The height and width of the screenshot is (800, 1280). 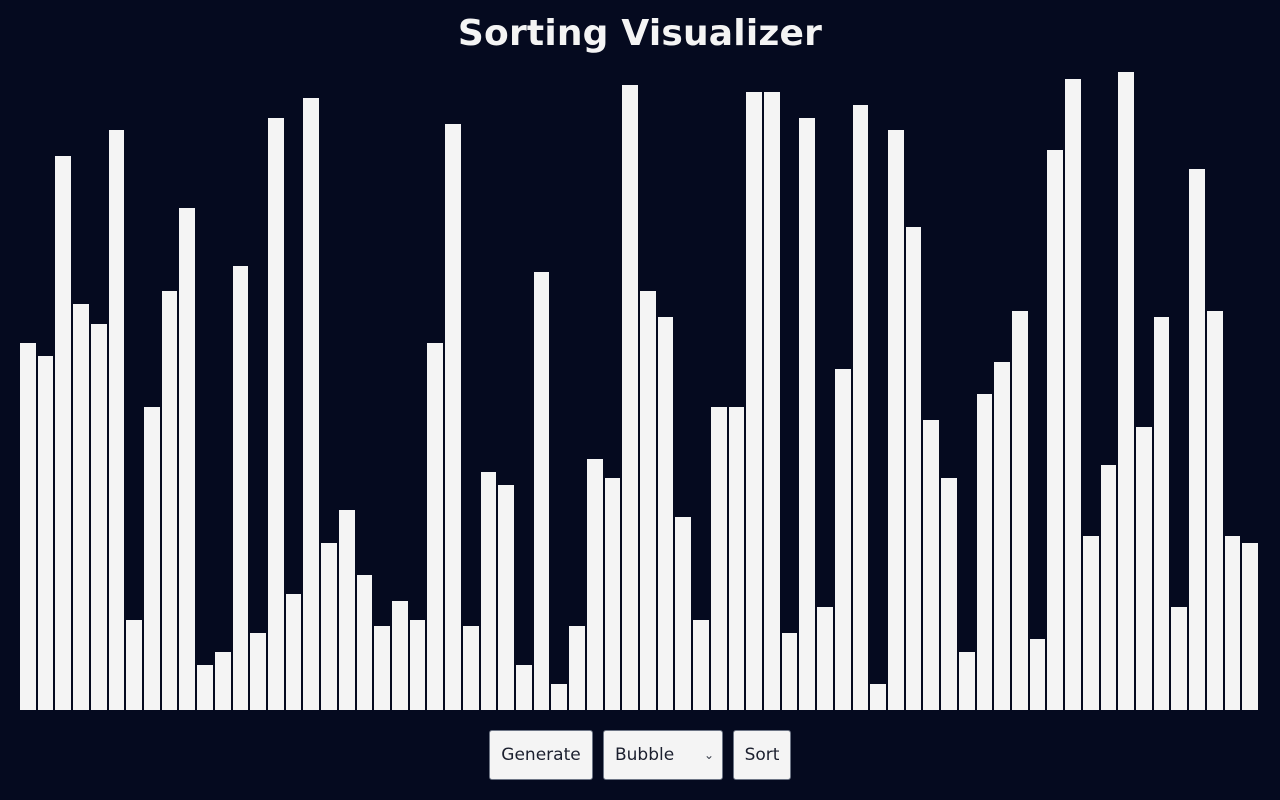 I want to click on algorithm-select: Bubble ⌄, so click(x=663, y=755).